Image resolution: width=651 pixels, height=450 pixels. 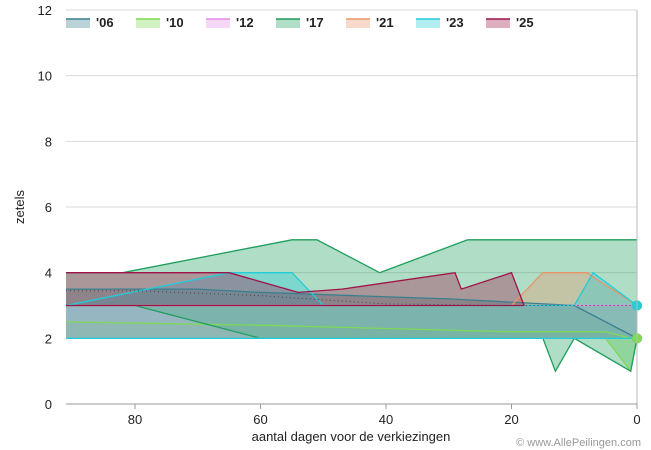 What do you see at coordinates (48, 338) in the screenshot?
I see `y-tick-label: 2` at bounding box center [48, 338].